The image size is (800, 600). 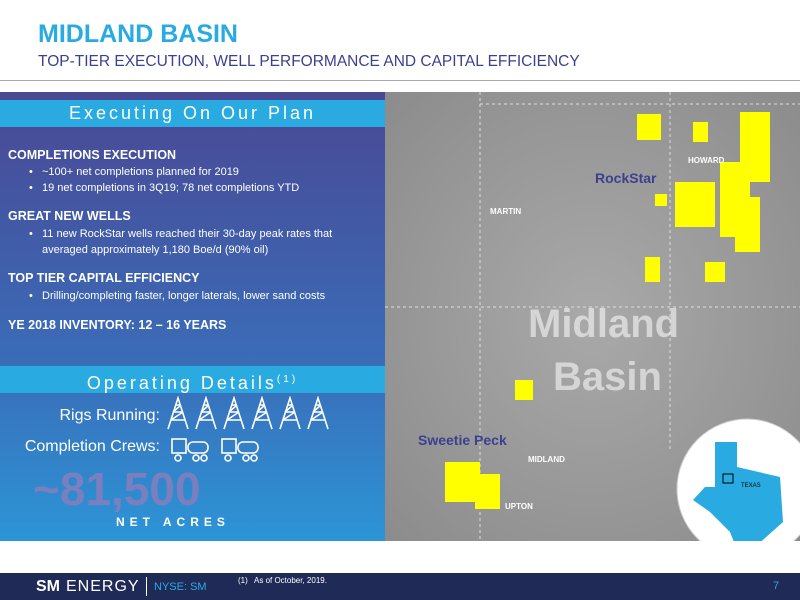 What do you see at coordinates (146, 586) in the screenshot?
I see `divider` at bounding box center [146, 586].